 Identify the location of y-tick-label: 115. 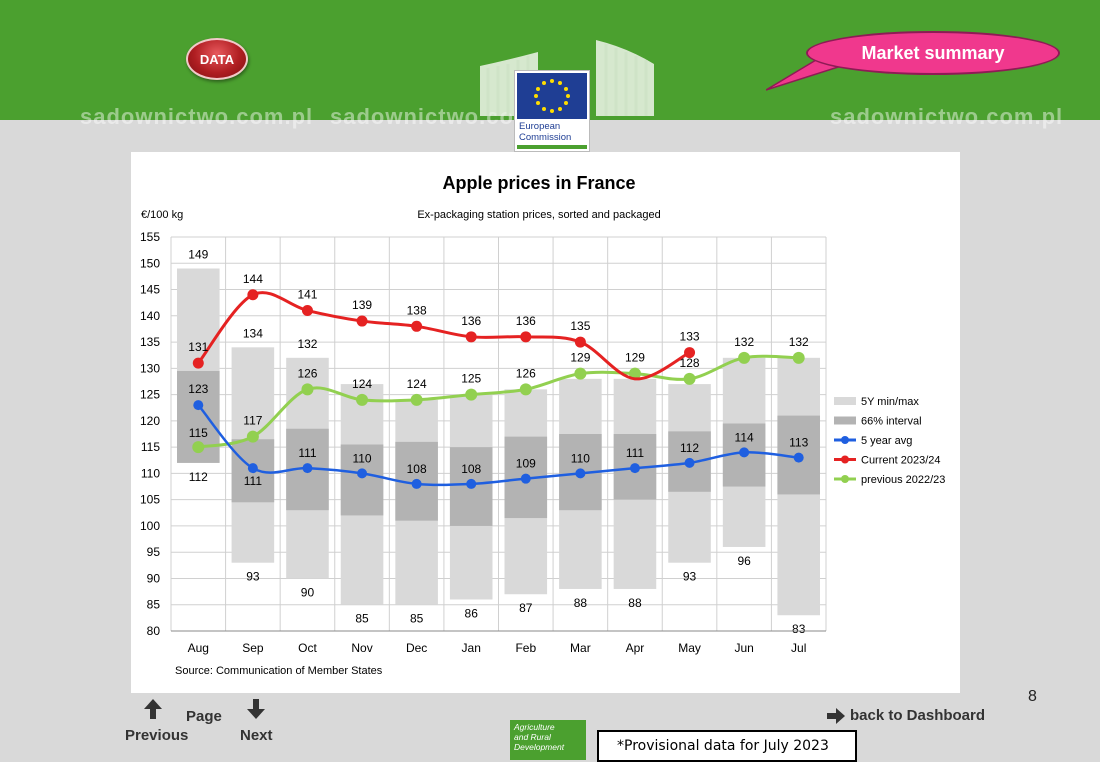
(150, 447).